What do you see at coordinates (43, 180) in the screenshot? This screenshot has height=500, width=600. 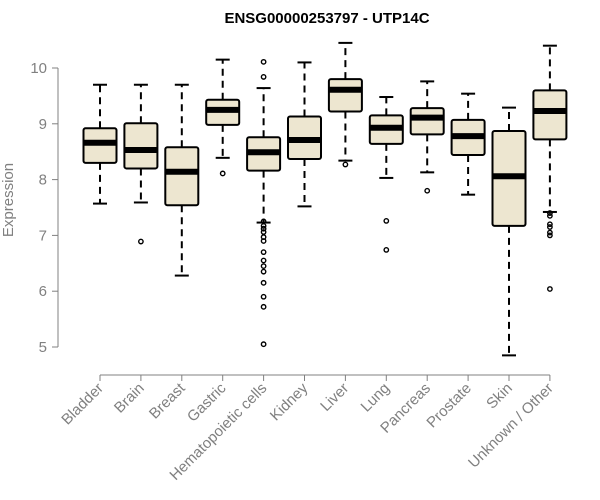 I see `y-tick-label: 8` at bounding box center [43, 180].